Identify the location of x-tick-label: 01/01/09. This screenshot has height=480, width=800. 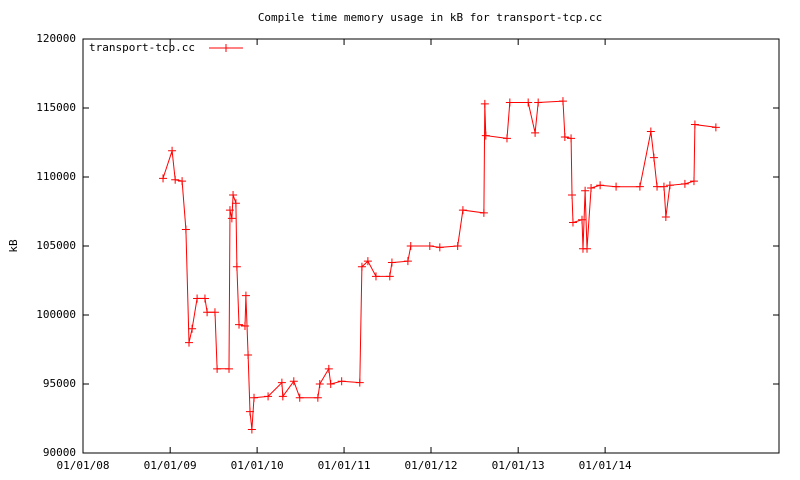
(170, 465).